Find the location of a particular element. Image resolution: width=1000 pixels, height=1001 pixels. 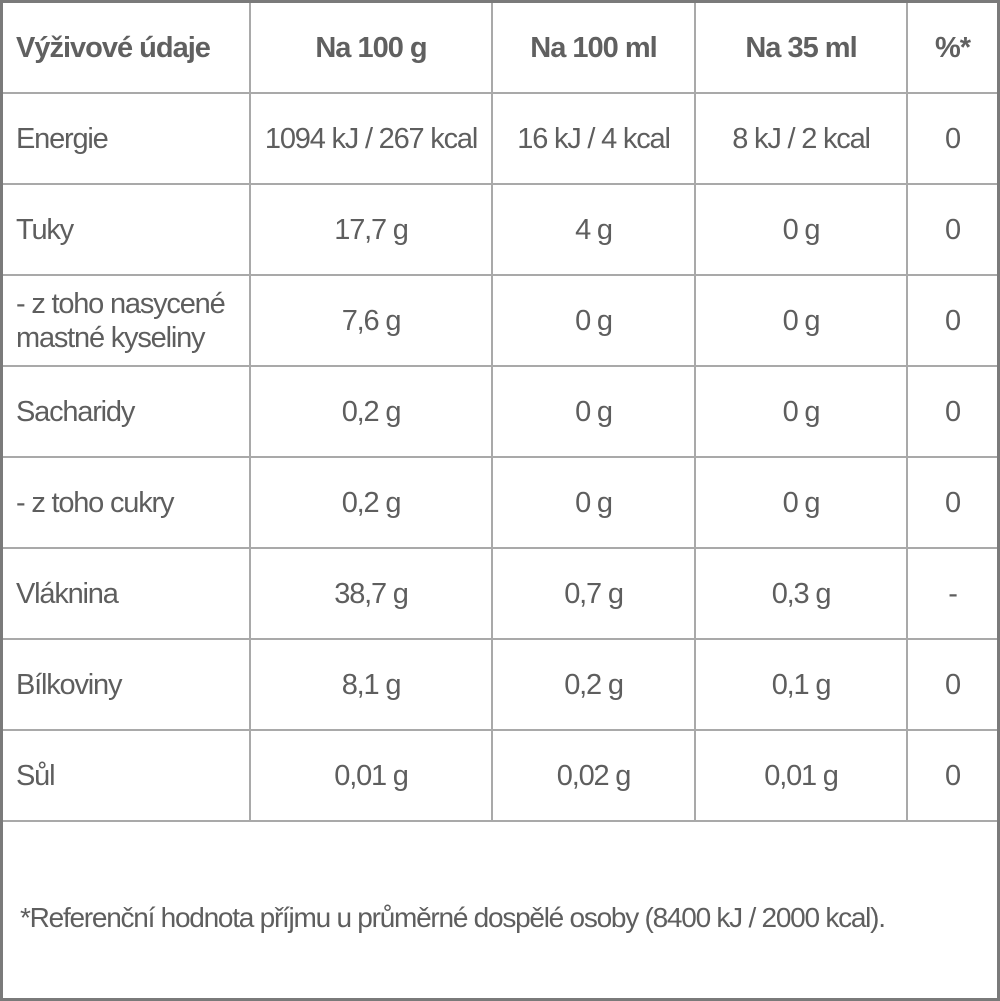

value-per-35ml: 8 kJ / 2 kcal is located at coordinates (801, 139).